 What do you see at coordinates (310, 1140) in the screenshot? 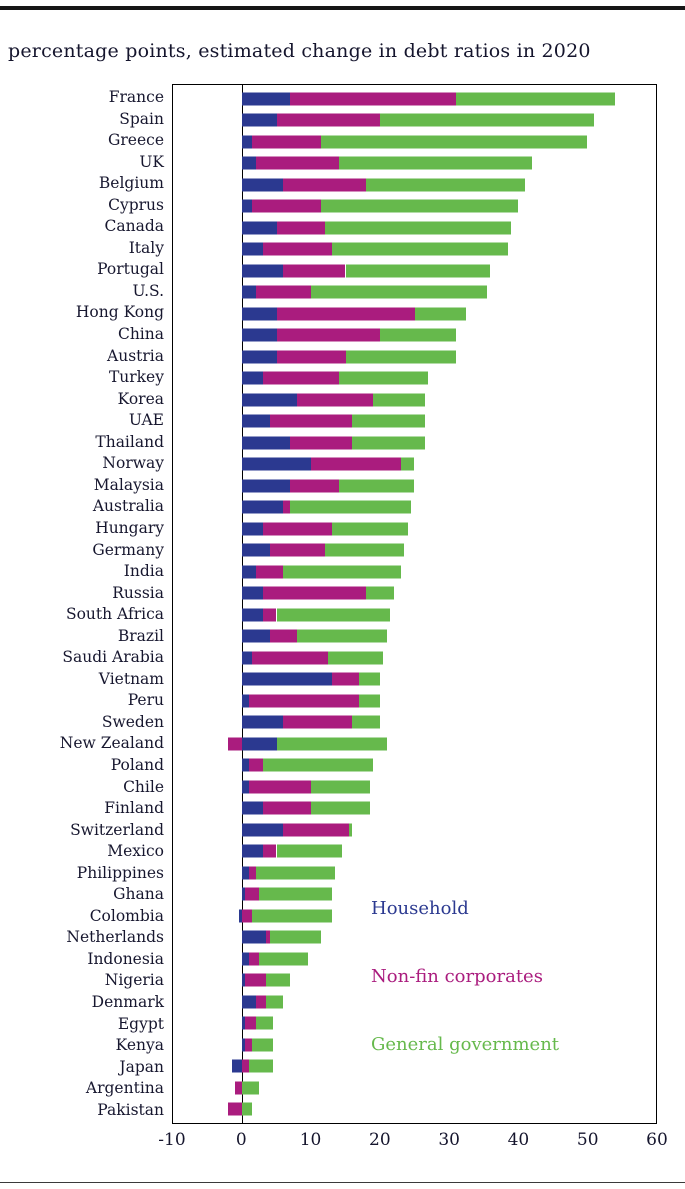
I see `x-tick-label: 10` at bounding box center [310, 1140].